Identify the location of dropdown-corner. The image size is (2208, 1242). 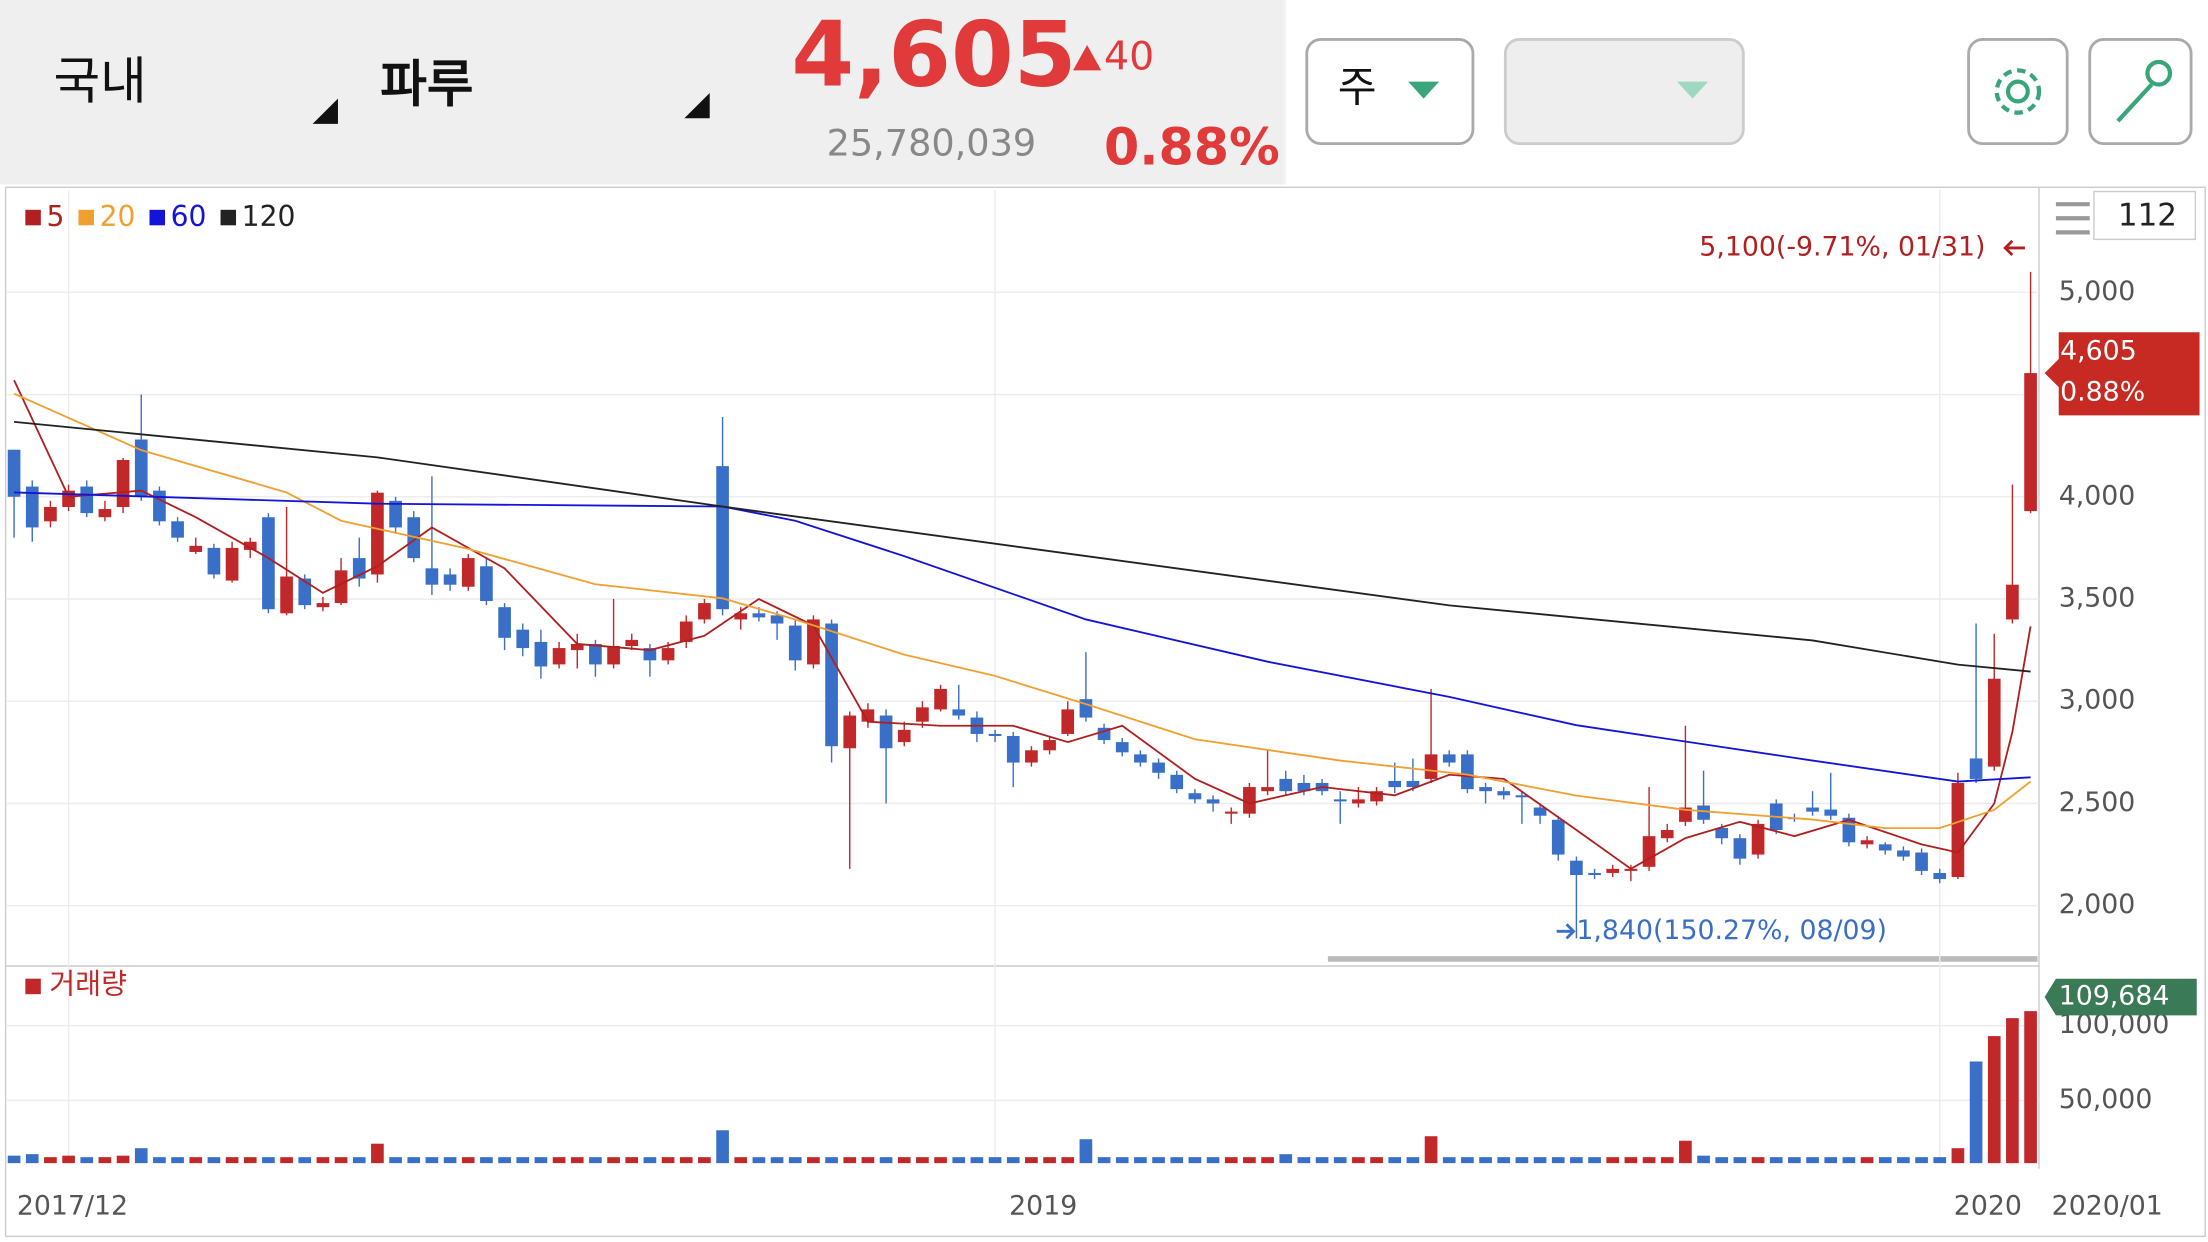
(325, 111).